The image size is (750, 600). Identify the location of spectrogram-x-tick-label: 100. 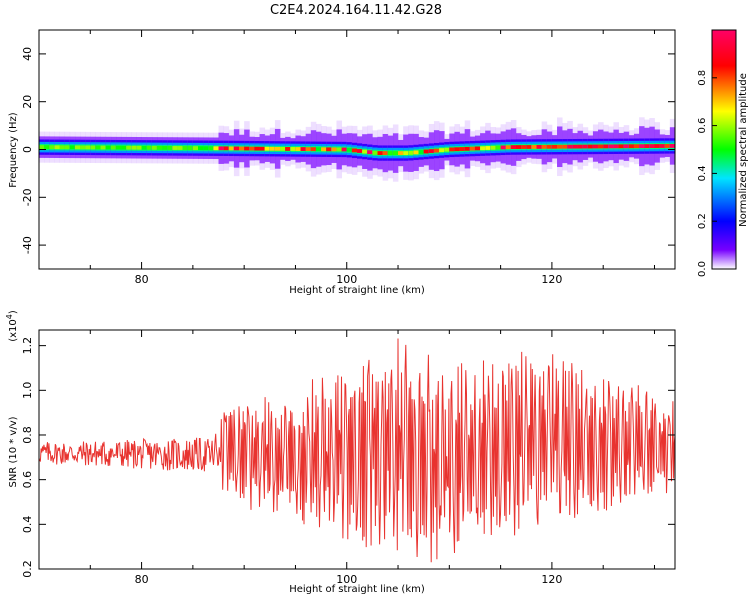
(346, 279).